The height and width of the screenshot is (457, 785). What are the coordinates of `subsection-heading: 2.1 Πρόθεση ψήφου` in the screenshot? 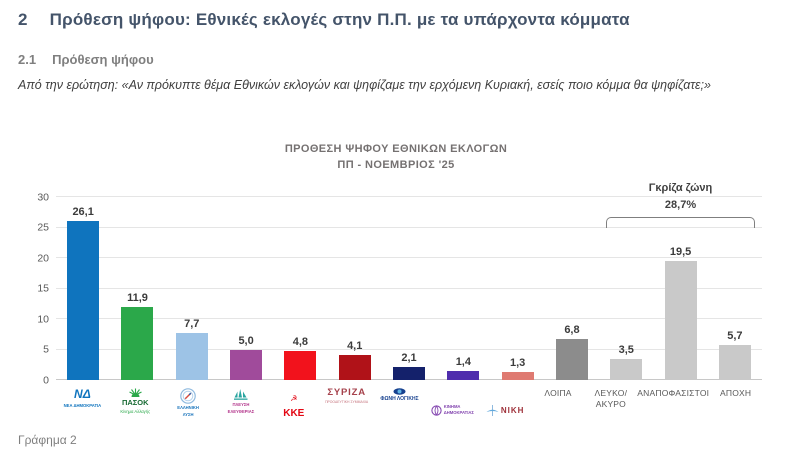 It's located at (368, 59).